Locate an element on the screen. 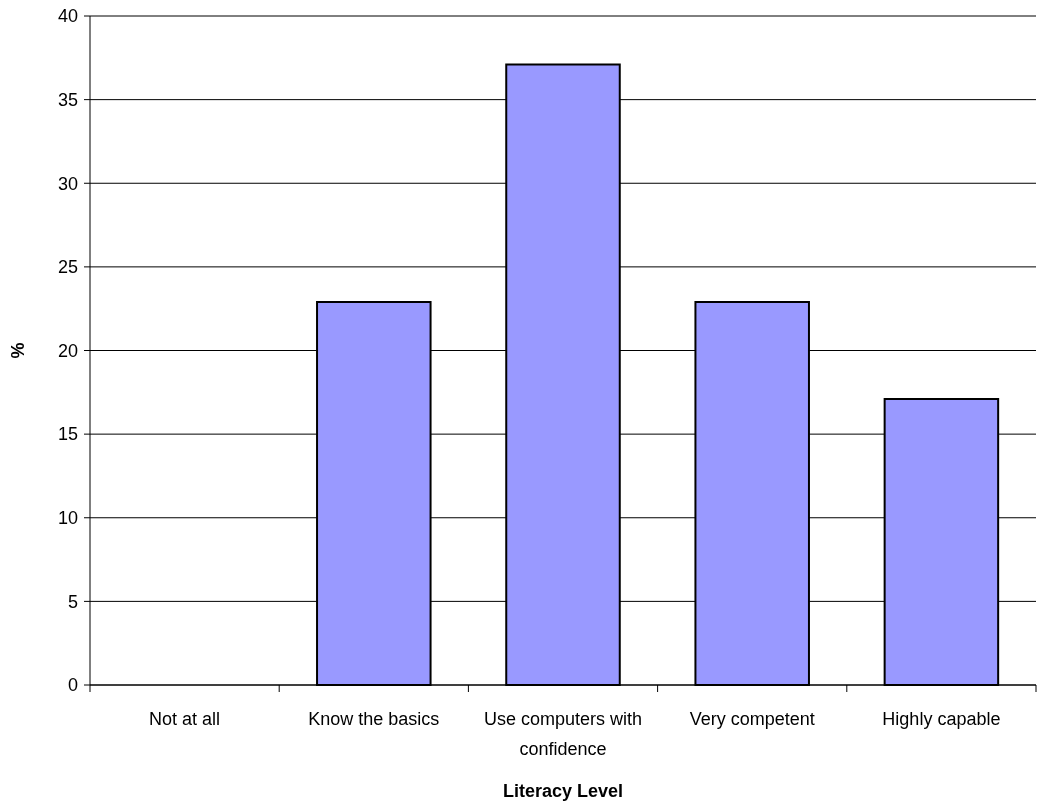 Image resolution: width=1044 pixels, height=811 pixels. x-tick-label: Very competent is located at coordinates (752, 719).